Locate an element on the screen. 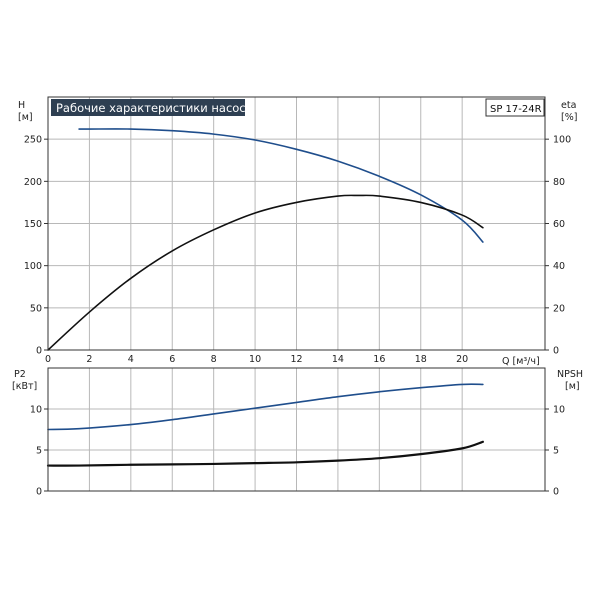 The width and height of the screenshot is (600, 600). y-right-axis-name: eta is located at coordinates (568, 105).